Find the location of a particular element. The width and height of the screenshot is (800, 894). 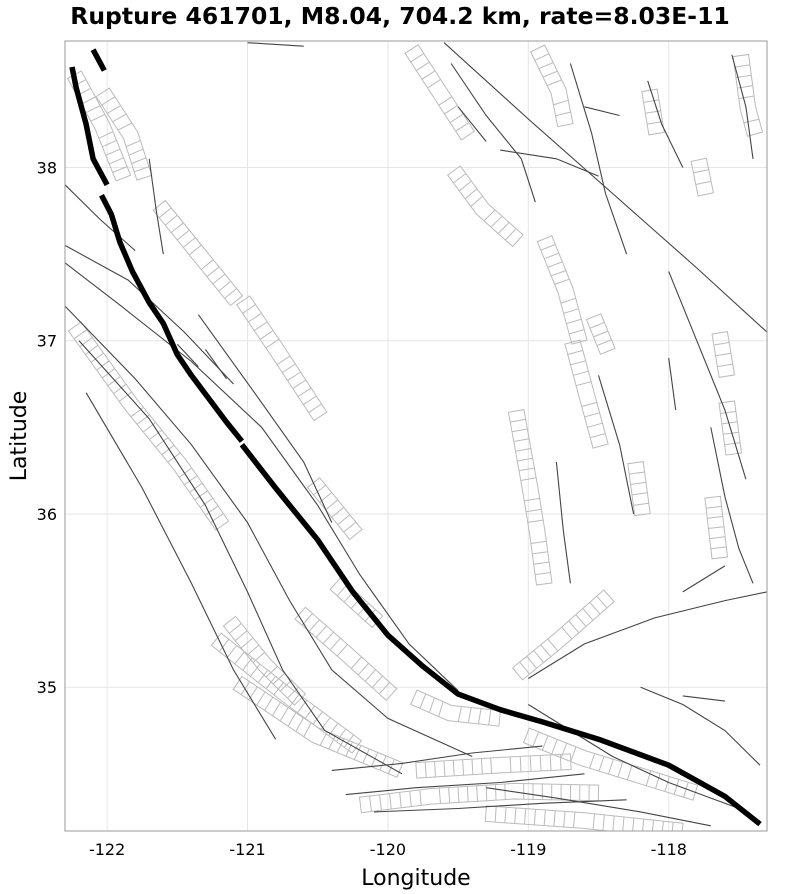

y-tick-label: 37 is located at coordinates (47, 341).